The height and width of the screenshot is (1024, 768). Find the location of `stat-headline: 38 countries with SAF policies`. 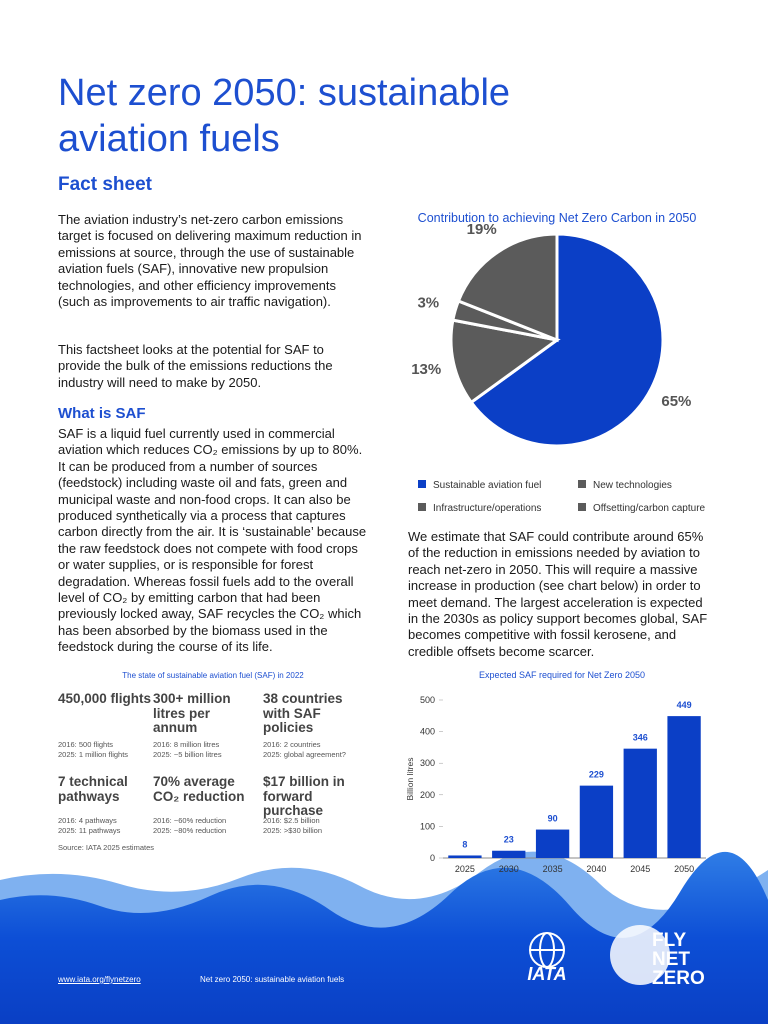

stat-headline: 38 countries with SAF policies is located at coordinates (303, 713).